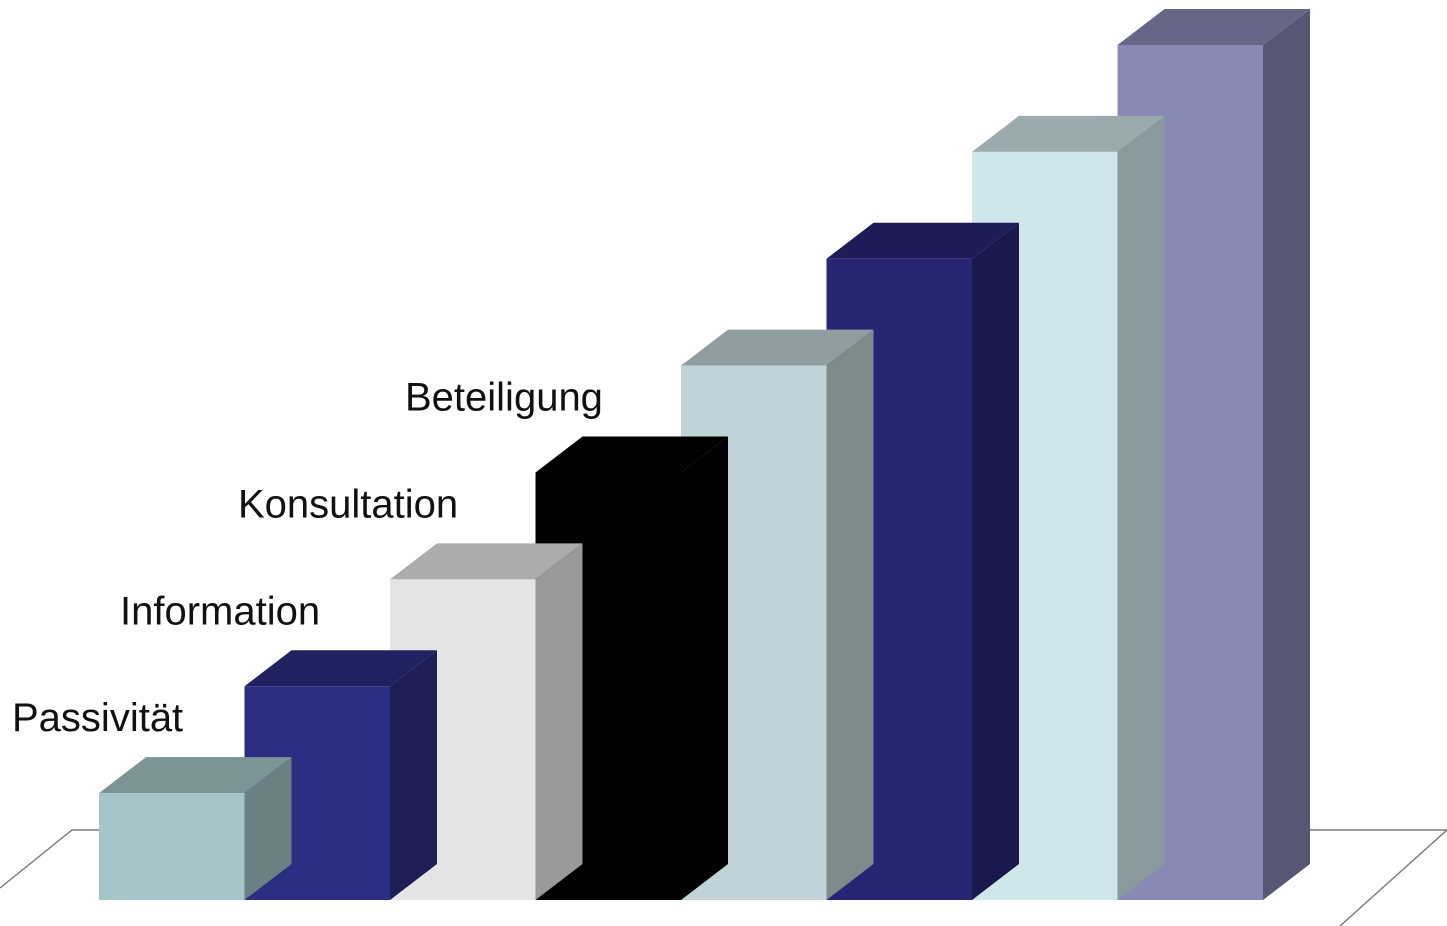  I want to click on step-label: Konsultation, so click(348, 504).